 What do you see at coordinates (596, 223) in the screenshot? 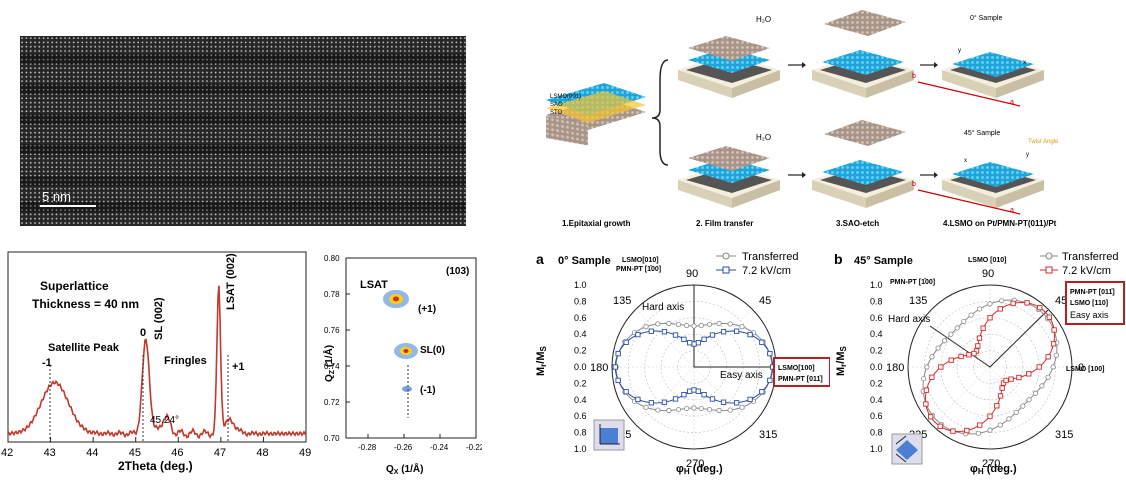
I see `step-1: 1.Epitaxial growth` at bounding box center [596, 223].